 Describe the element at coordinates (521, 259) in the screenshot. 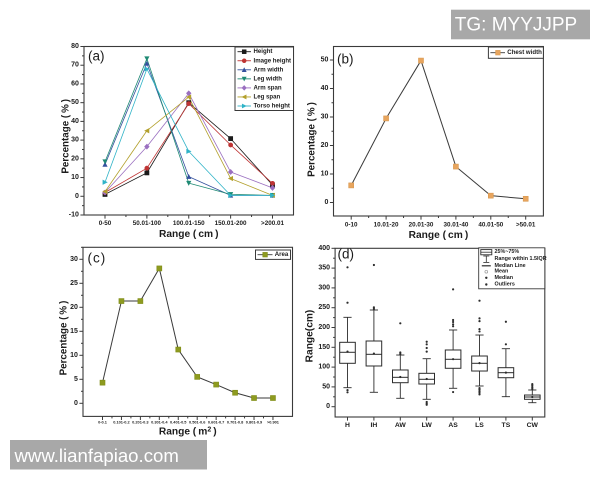

I see `svg-text: Range within 1.5IQR` at that location.